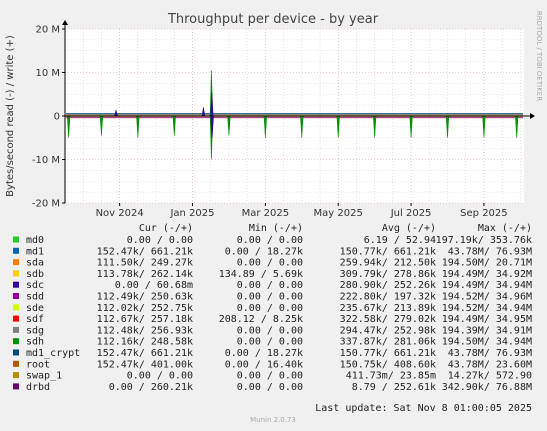  What do you see at coordinates (145, 330) in the screenshot?
I see `legend-cur: 112.48k/ 256.93k` at bounding box center [145, 330].